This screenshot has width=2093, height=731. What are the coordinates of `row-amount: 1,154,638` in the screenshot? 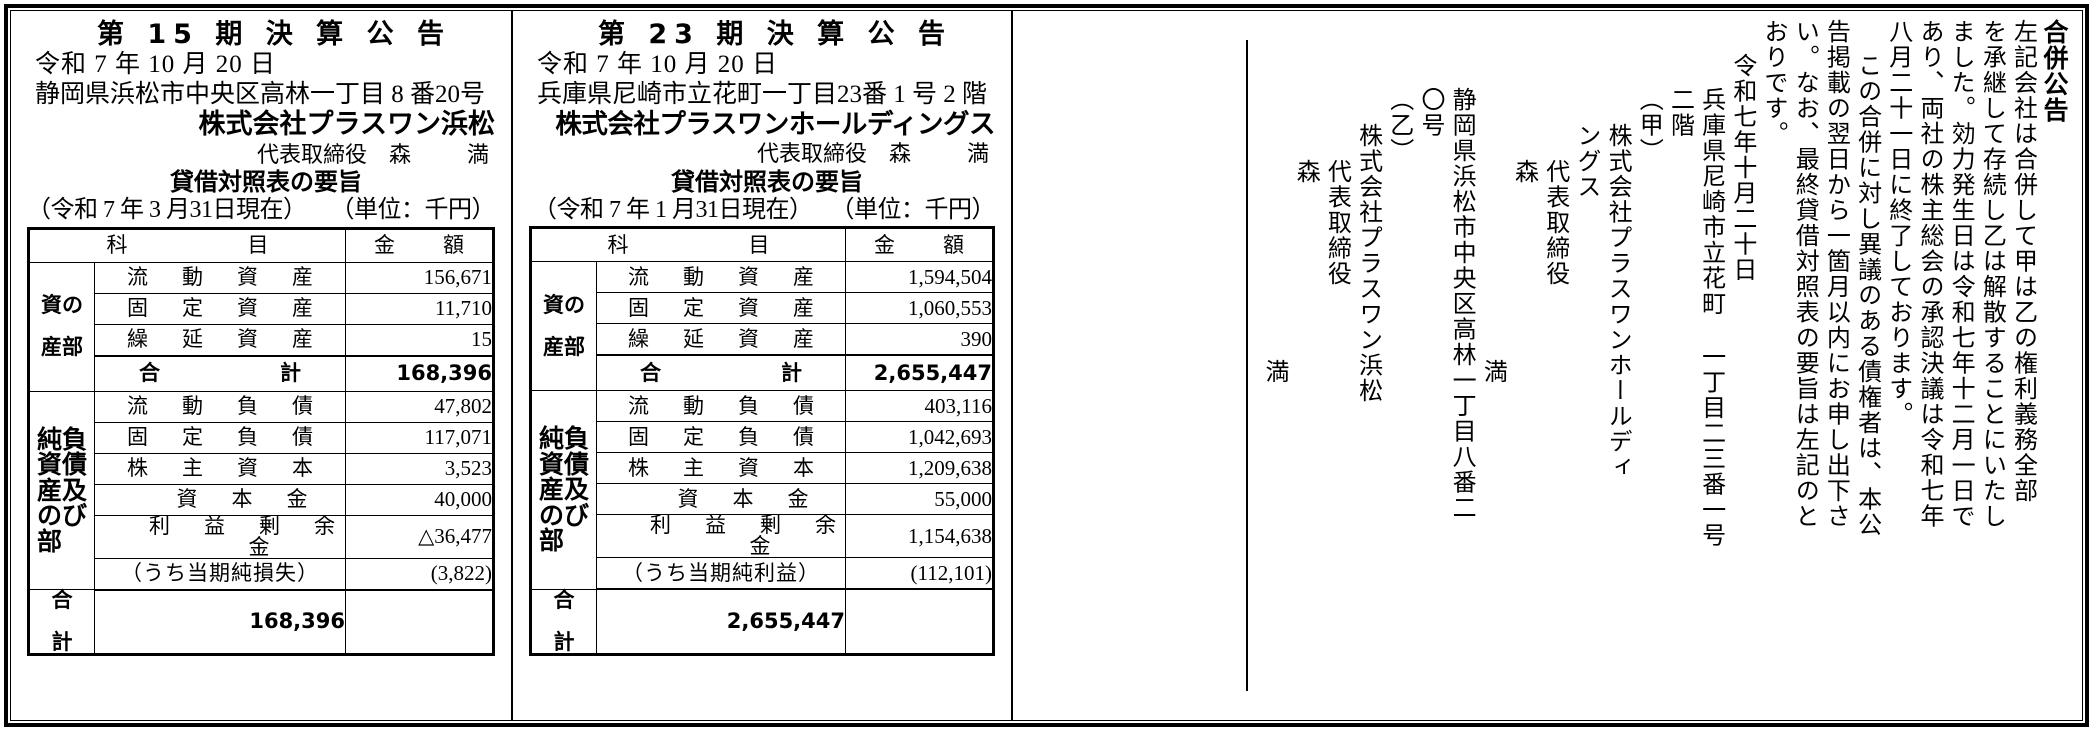 It's located at (919, 536).